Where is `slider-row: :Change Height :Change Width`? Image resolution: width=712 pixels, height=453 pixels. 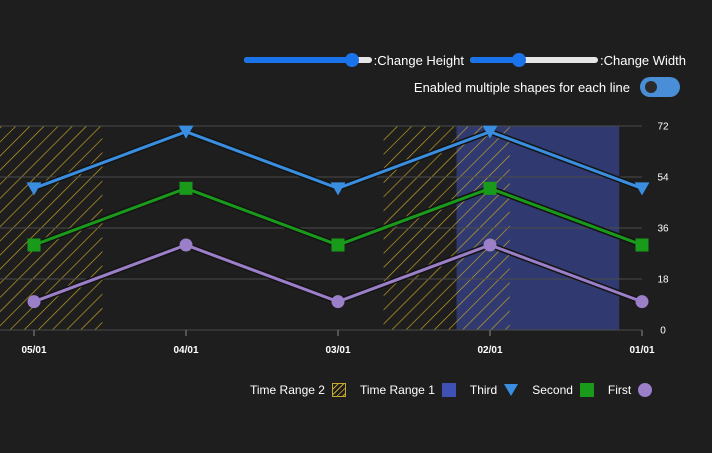 slider-row: :Change Height :Change Width is located at coordinates (466, 60).